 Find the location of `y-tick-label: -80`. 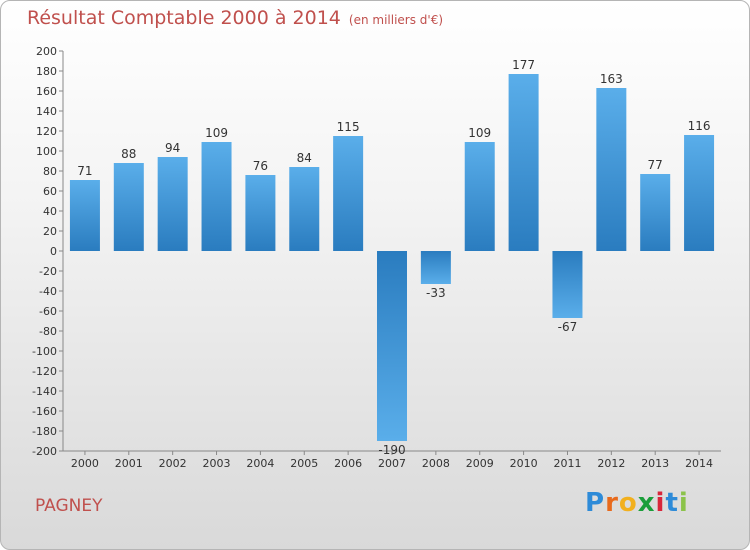

y-tick-label: -80 is located at coordinates (48, 331).